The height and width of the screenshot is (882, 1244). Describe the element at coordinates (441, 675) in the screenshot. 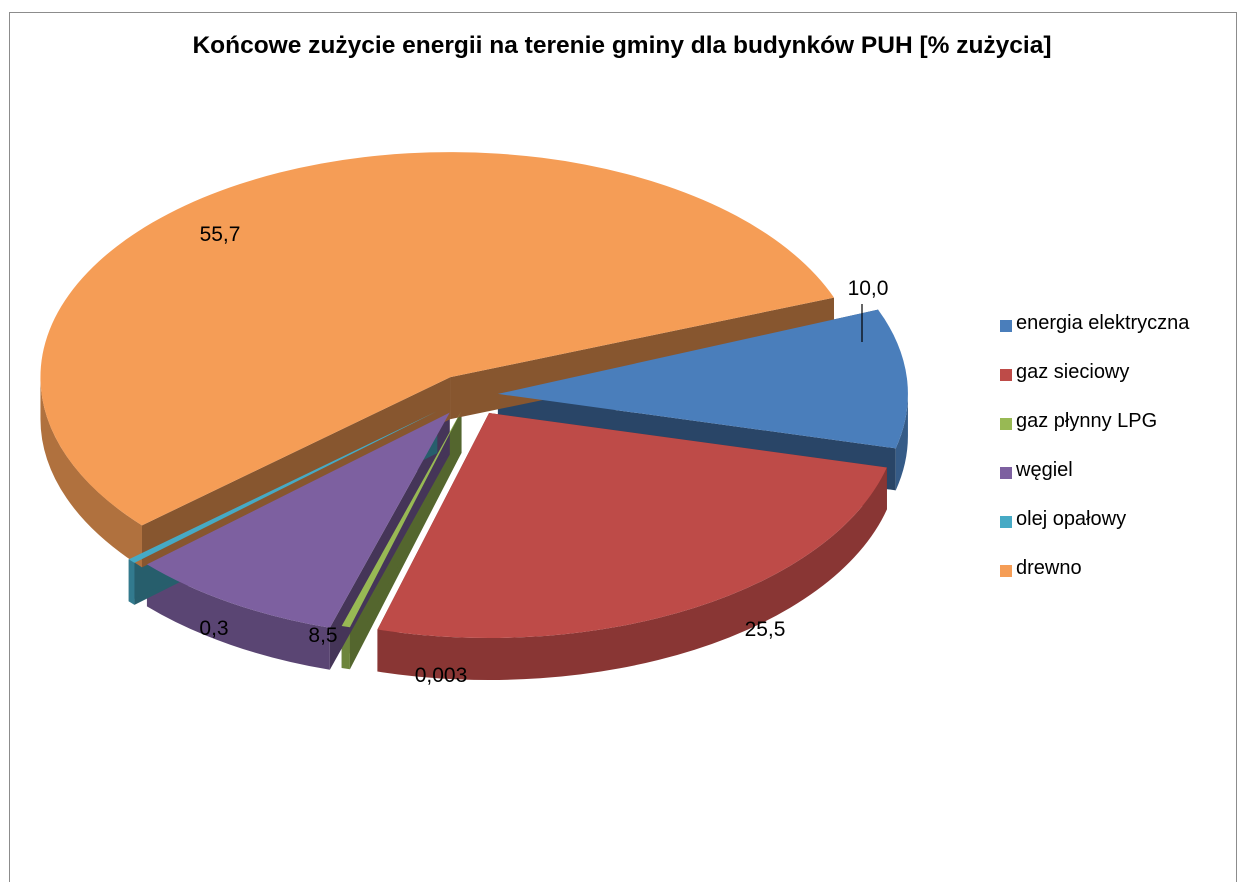

I see `data-label-gaz-płynny-lpg: 0,003` at that location.